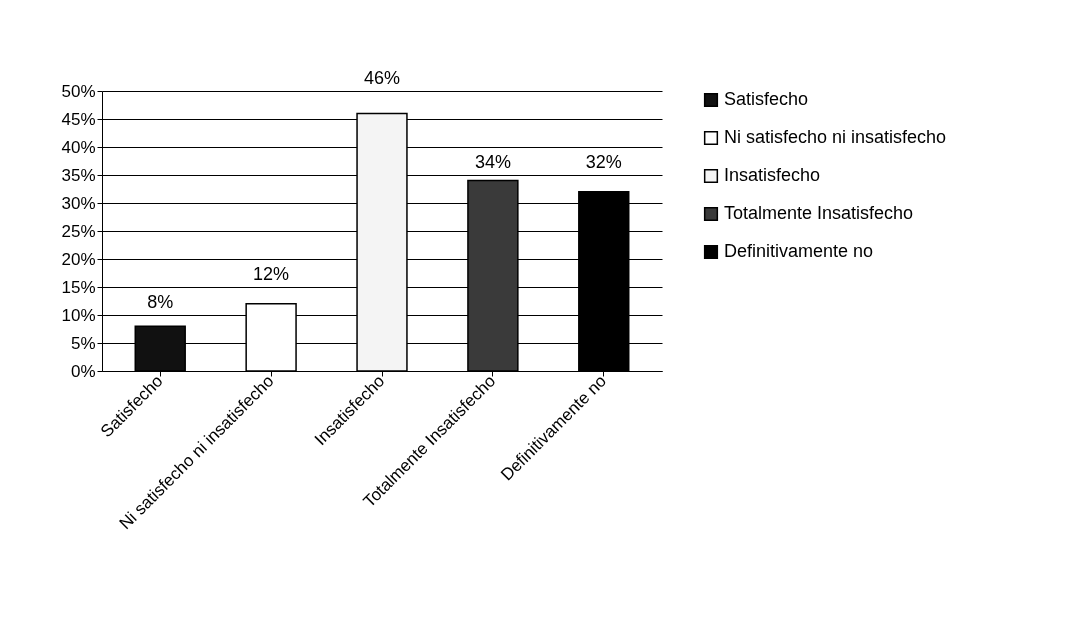 The height and width of the screenshot is (628, 1084). What do you see at coordinates (78, 231) in the screenshot?
I see `y-tick-label: 25%` at bounding box center [78, 231].